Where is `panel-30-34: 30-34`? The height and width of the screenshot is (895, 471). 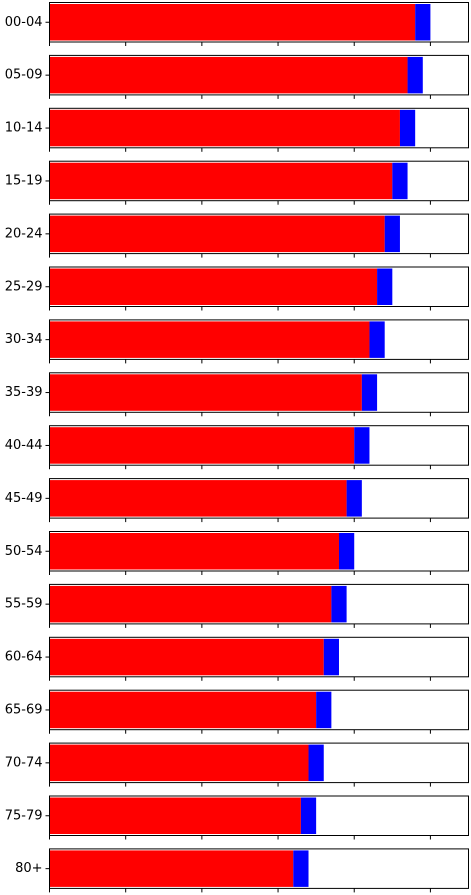
panel-30-34: 30-34 is located at coordinates (237, 341).